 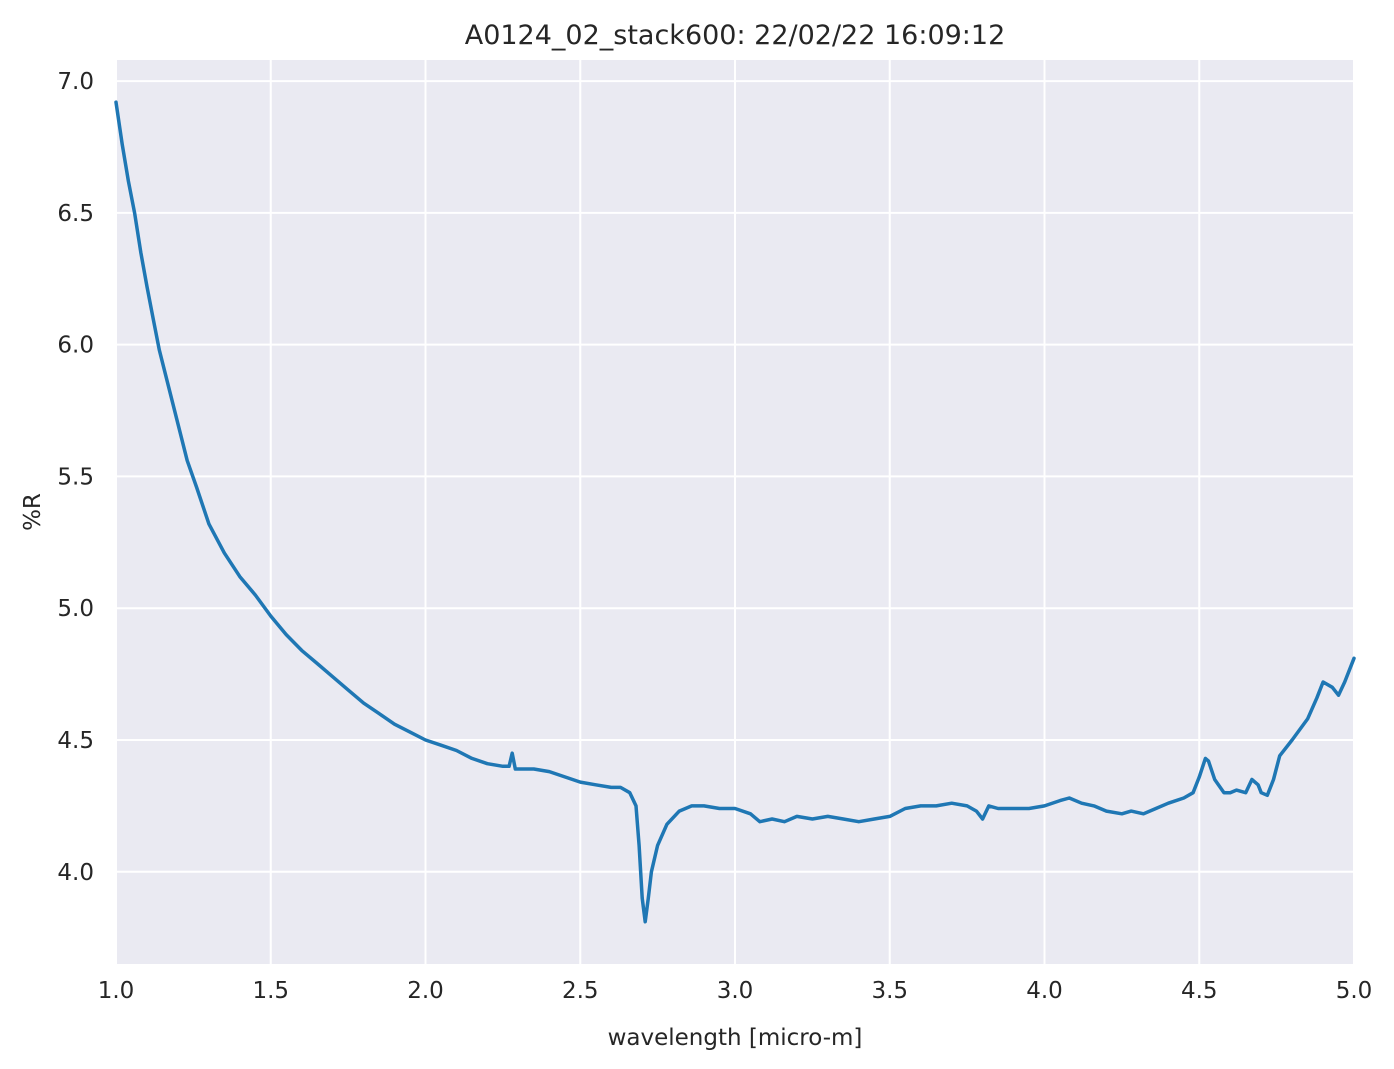 I want to click on y-tick-label: 4.5, so click(x=75, y=741).